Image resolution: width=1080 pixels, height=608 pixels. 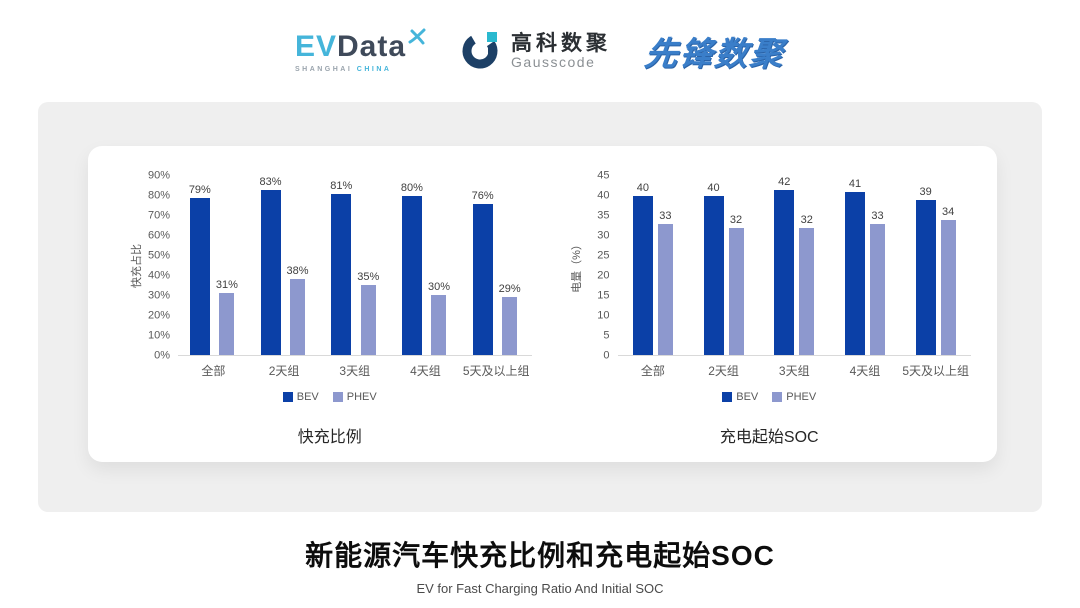 What do you see at coordinates (158, 295) in the screenshot?
I see `y-tick: 30%` at bounding box center [158, 295].